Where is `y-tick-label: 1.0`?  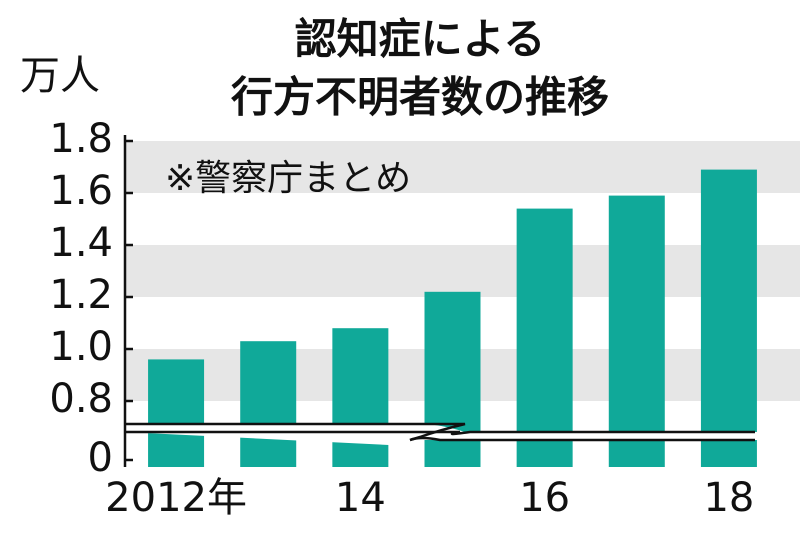 y-tick-label: 1.0 is located at coordinates (81, 347).